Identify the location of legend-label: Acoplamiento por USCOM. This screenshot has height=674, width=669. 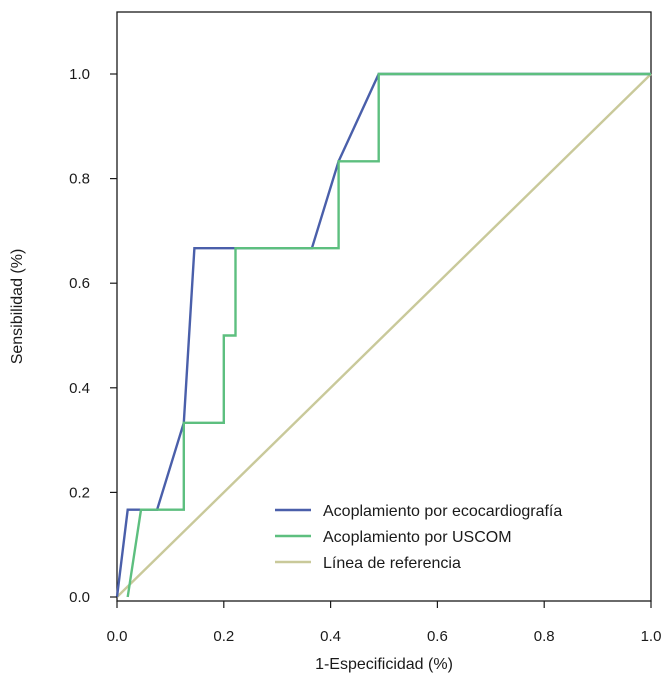
(417, 537).